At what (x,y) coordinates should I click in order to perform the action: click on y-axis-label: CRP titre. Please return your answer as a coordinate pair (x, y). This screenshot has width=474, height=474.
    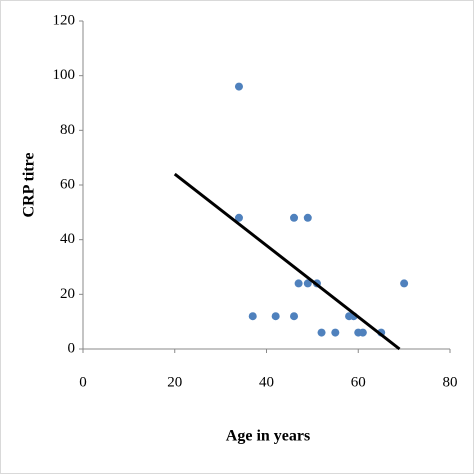
    Looking at the image, I should click on (29, 184).